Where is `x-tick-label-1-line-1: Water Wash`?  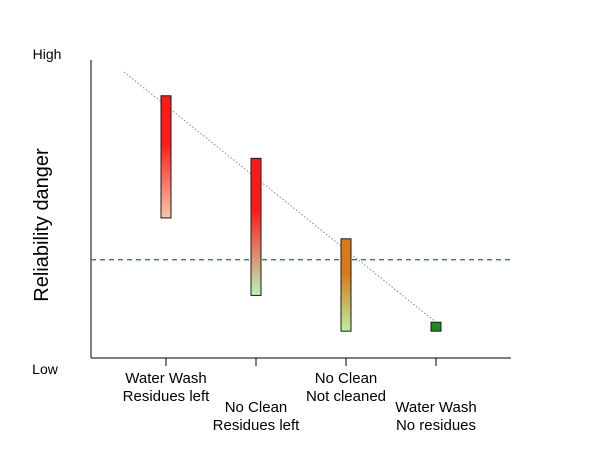 x-tick-label-1-line-1: Water Wash is located at coordinates (165, 378).